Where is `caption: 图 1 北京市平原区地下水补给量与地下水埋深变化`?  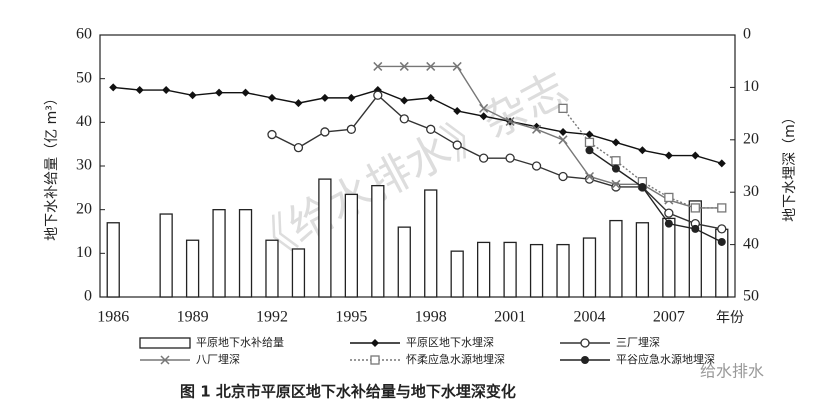
caption: 图 1 北京市平原区地下水补给量与地下水埋深变化 is located at coordinates (348, 392).